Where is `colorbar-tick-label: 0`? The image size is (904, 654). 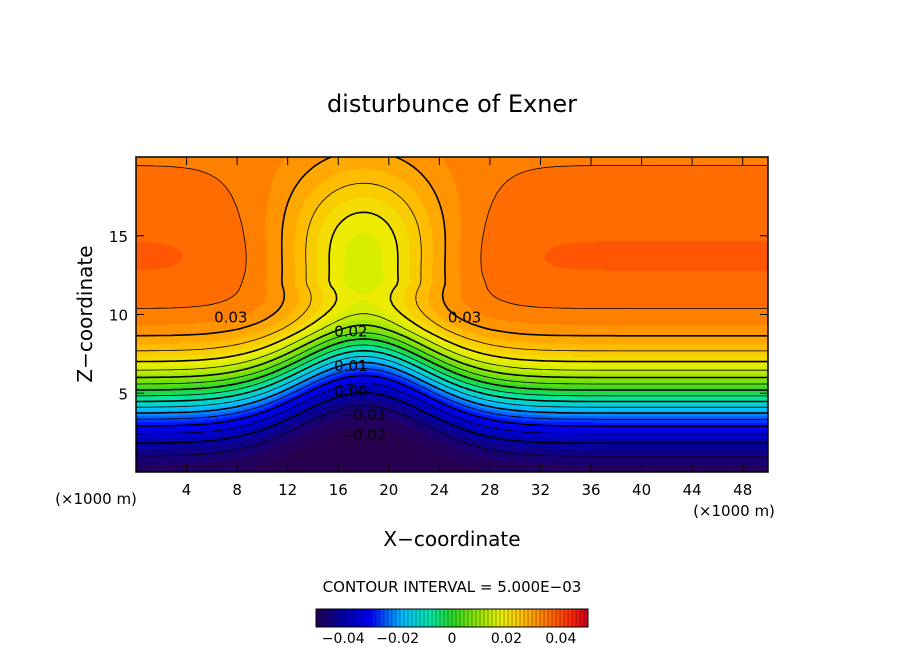
colorbar-tick-label: 0 is located at coordinates (452, 639).